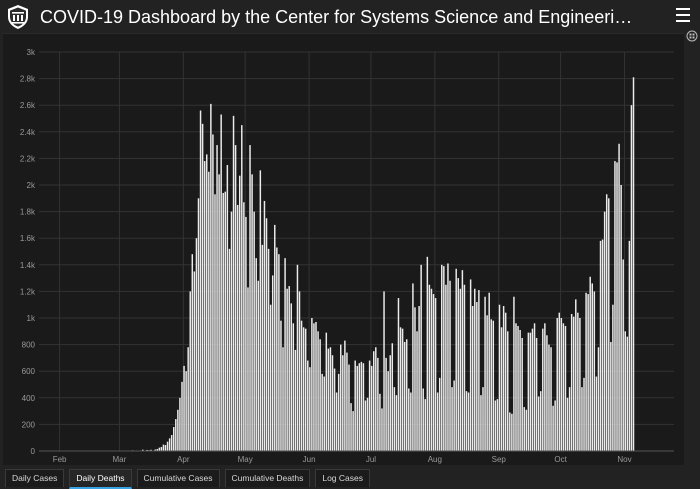 The height and width of the screenshot is (489, 700). Describe the element at coordinates (35, 478) in the screenshot. I see `tab-daily-cases: Daily Cases` at that location.